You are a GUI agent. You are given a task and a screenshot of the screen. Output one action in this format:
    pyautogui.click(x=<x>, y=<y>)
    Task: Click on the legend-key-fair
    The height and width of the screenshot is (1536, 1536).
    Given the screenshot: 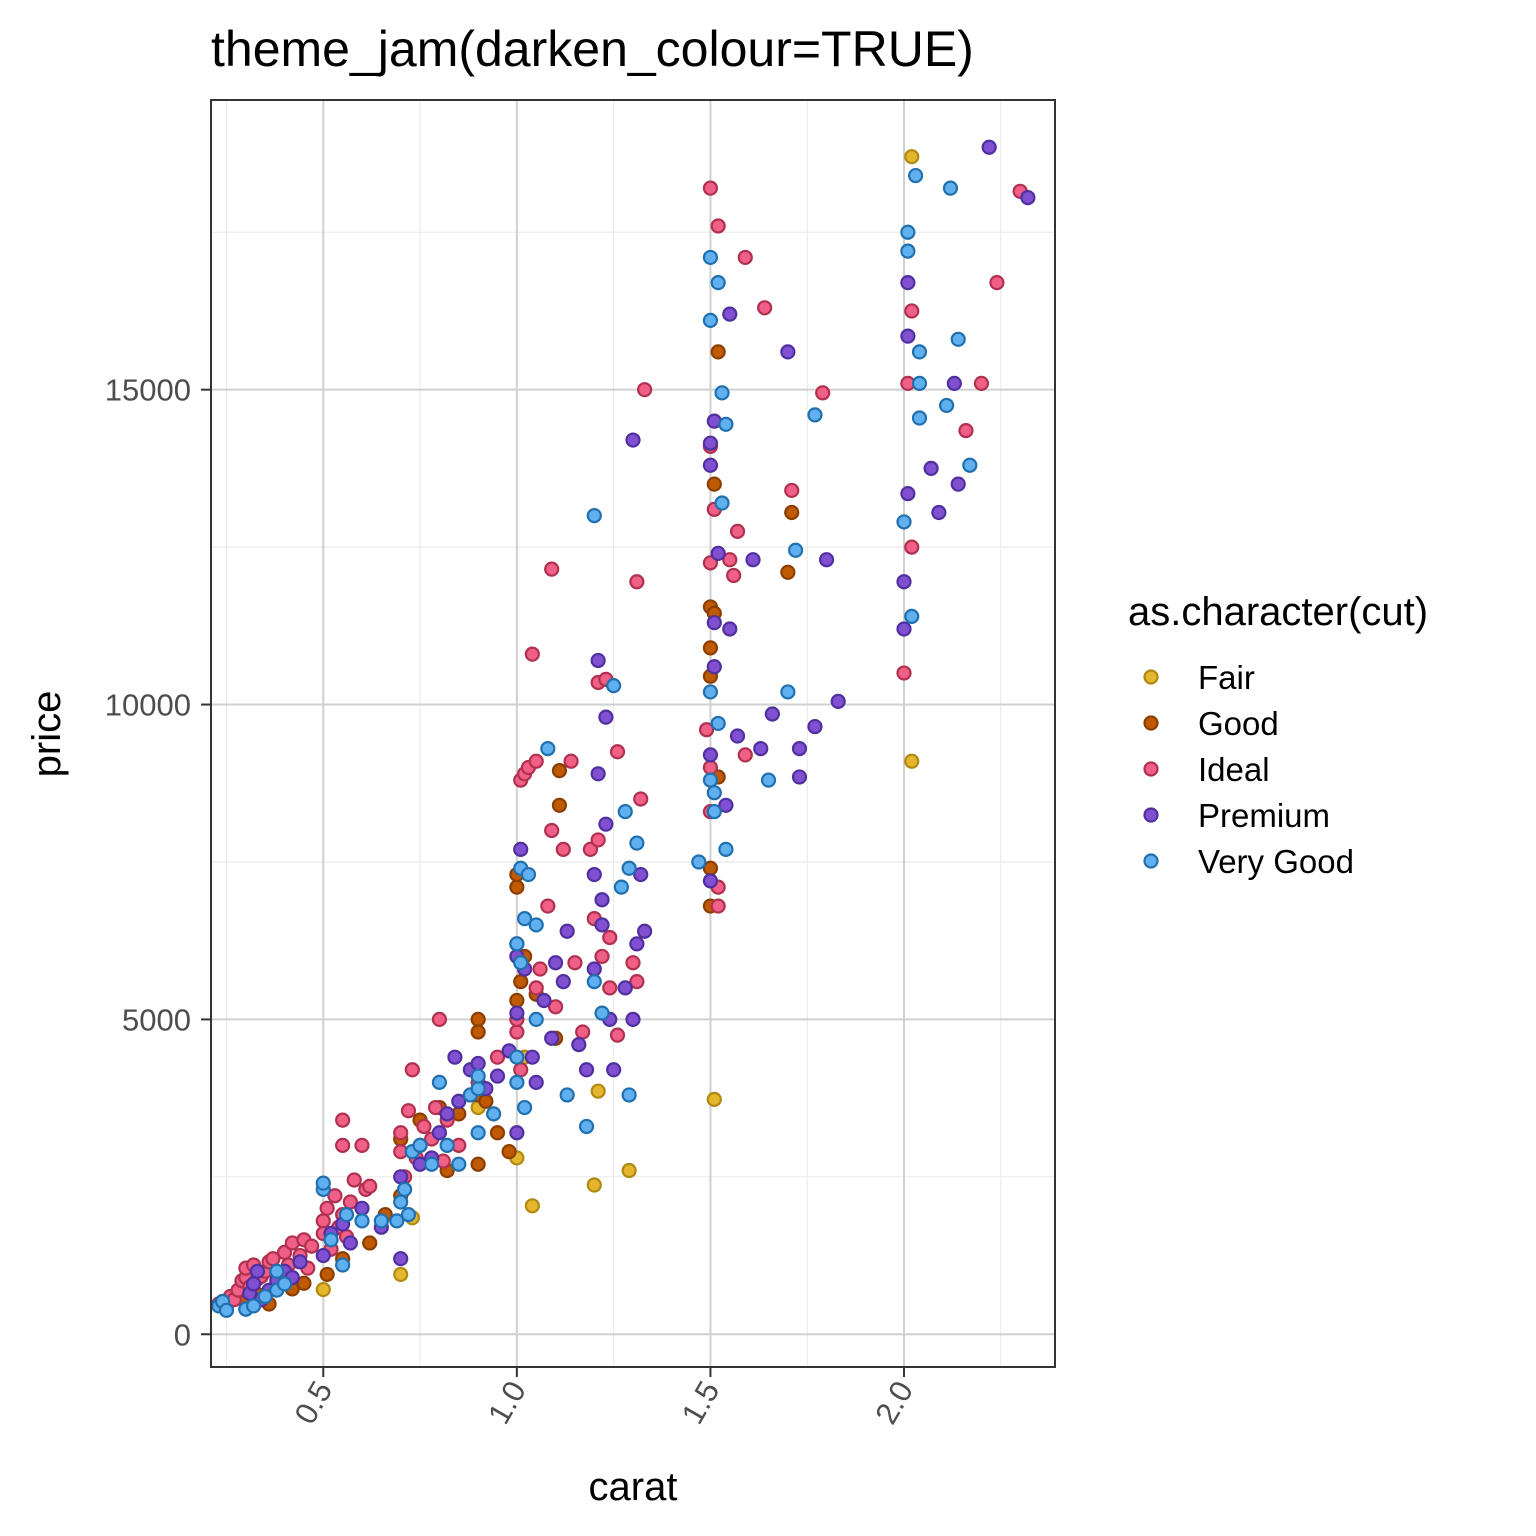 What is the action you would take?
    pyautogui.click(x=1151, y=677)
    